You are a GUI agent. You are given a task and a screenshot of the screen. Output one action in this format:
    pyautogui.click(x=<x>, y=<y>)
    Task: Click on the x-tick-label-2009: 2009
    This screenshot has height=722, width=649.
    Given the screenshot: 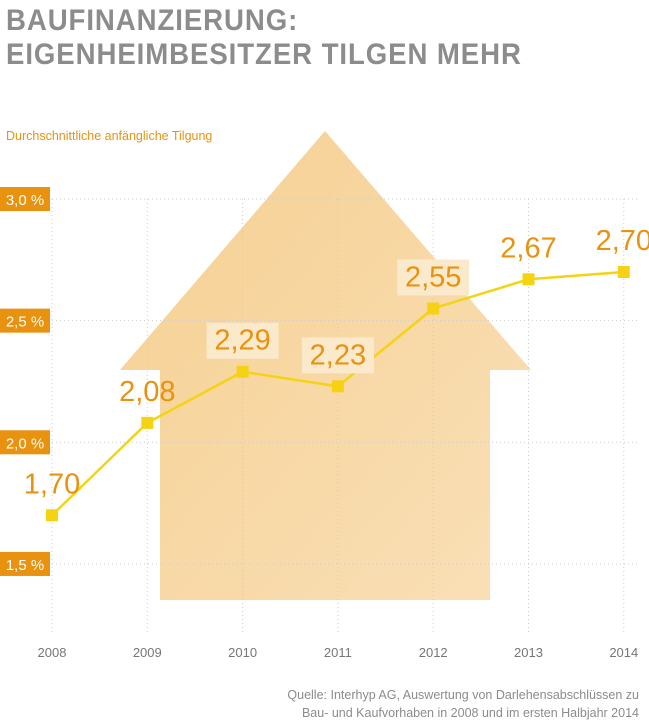 What is the action you would take?
    pyautogui.click(x=147, y=652)
    